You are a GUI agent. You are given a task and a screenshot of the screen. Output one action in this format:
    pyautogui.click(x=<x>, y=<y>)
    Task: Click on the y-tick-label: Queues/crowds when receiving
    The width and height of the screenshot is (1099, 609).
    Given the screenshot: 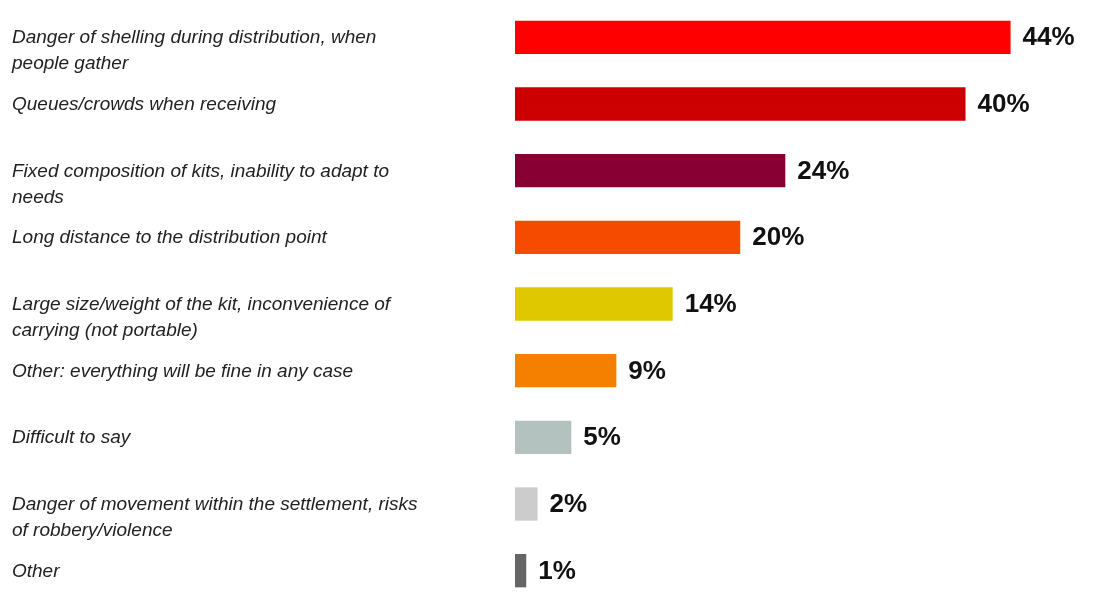 What is the action you would take?
    pyautogui.click(x=144, y=103)
    